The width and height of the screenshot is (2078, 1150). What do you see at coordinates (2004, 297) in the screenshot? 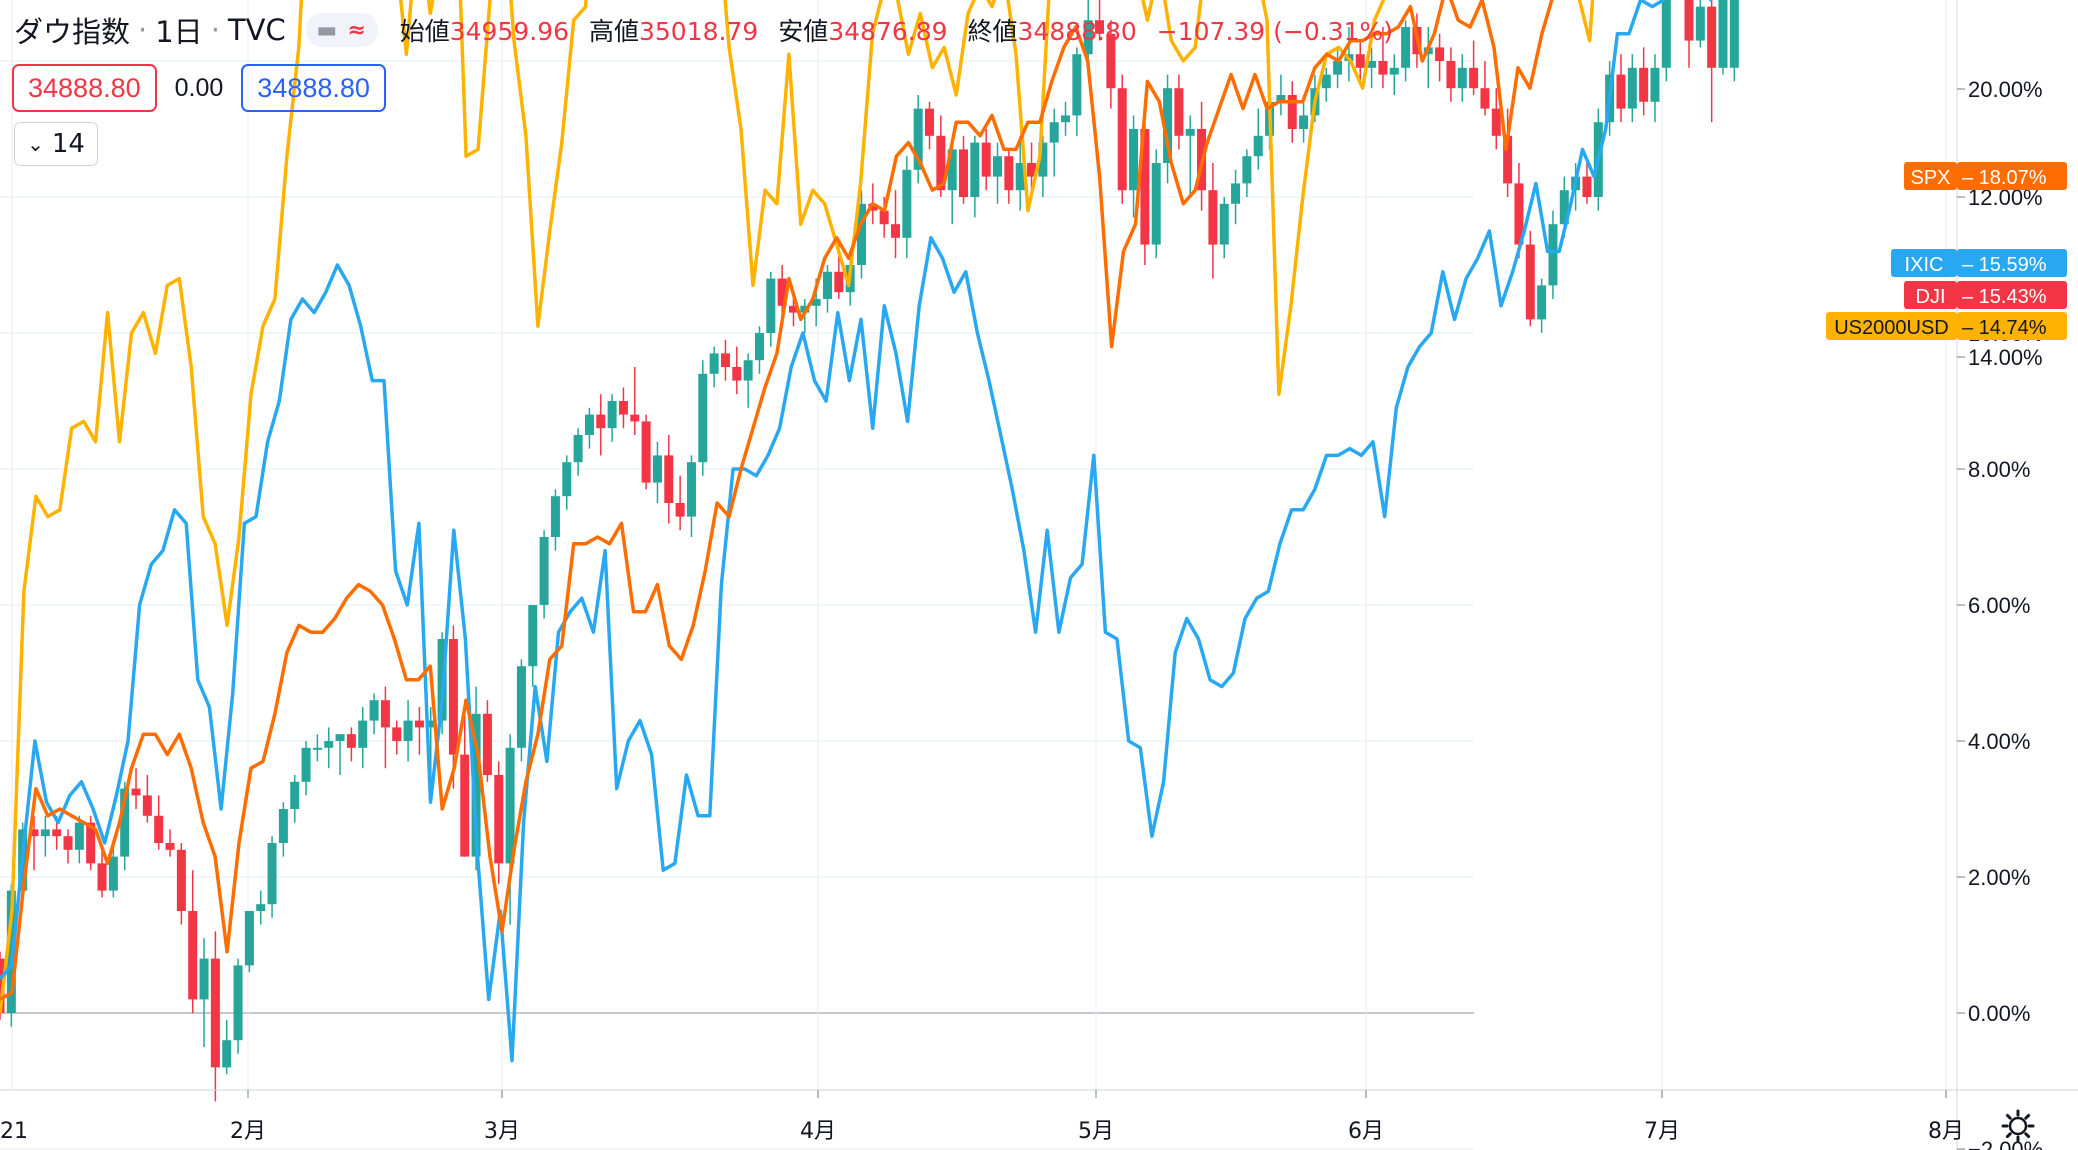
I see `tag-value-label: – 15.43%` at bounding box center [2004, 297].